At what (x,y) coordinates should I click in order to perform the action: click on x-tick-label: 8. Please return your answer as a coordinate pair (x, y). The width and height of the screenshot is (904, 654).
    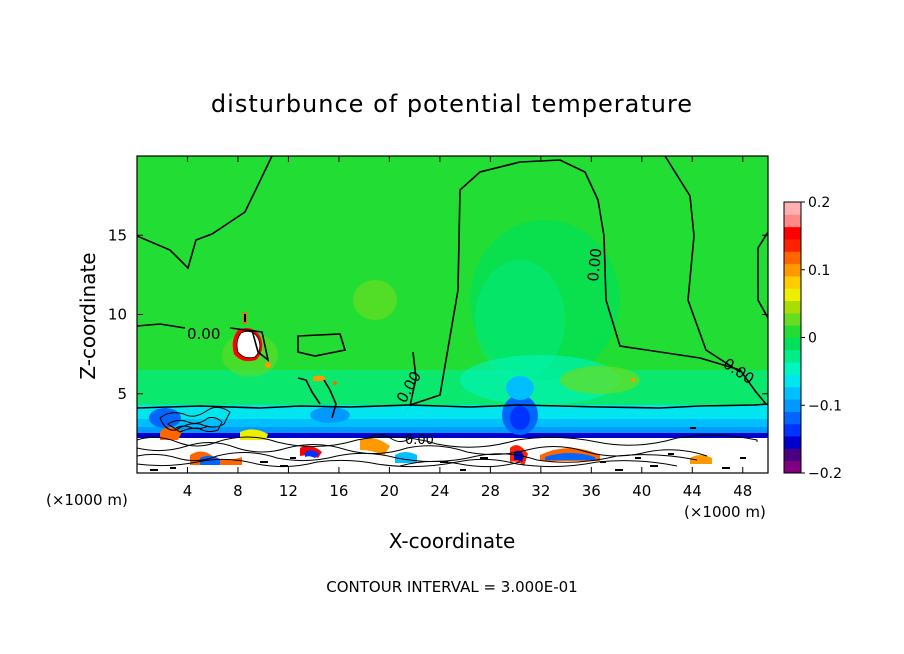
    Looking at the image, I should click on (238, 491).